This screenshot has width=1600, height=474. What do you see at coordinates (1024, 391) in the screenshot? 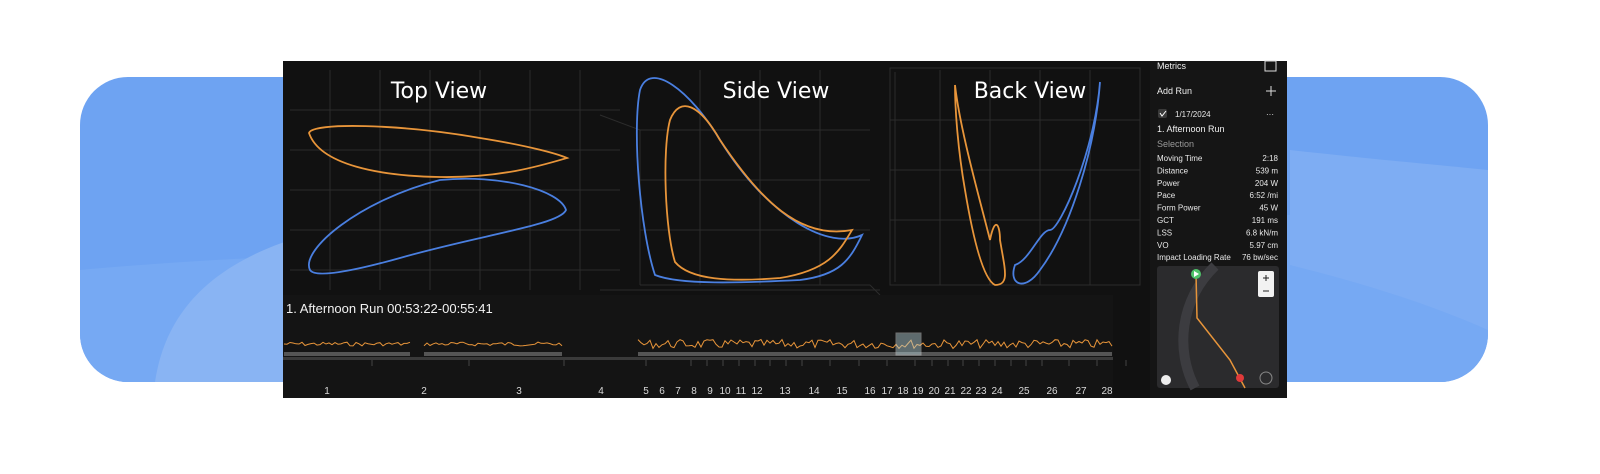
I see `lap-label: 25` at bounding box center [1024, 391].